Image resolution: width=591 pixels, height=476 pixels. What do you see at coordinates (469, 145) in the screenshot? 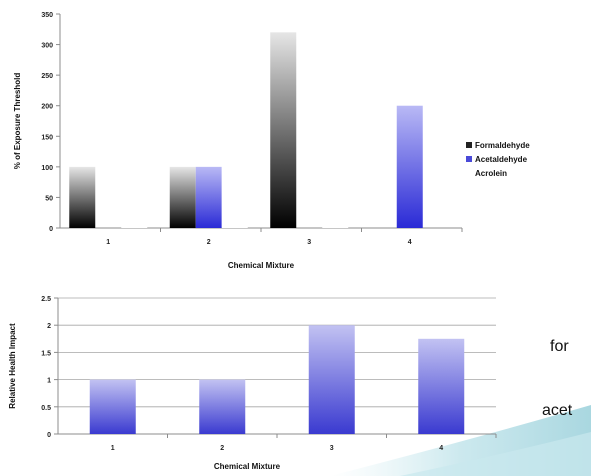
I see `legend-swatch-formaldehyde` at bounding box center [469, 145].